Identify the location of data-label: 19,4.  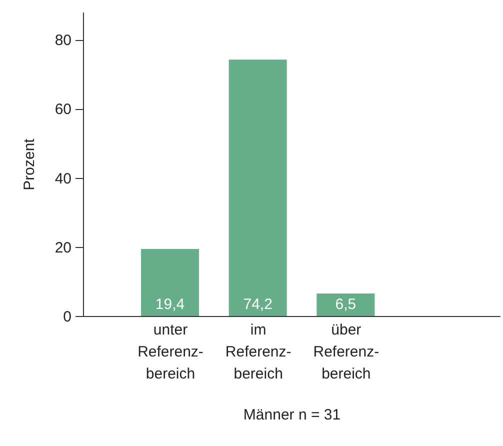
(170, 304).